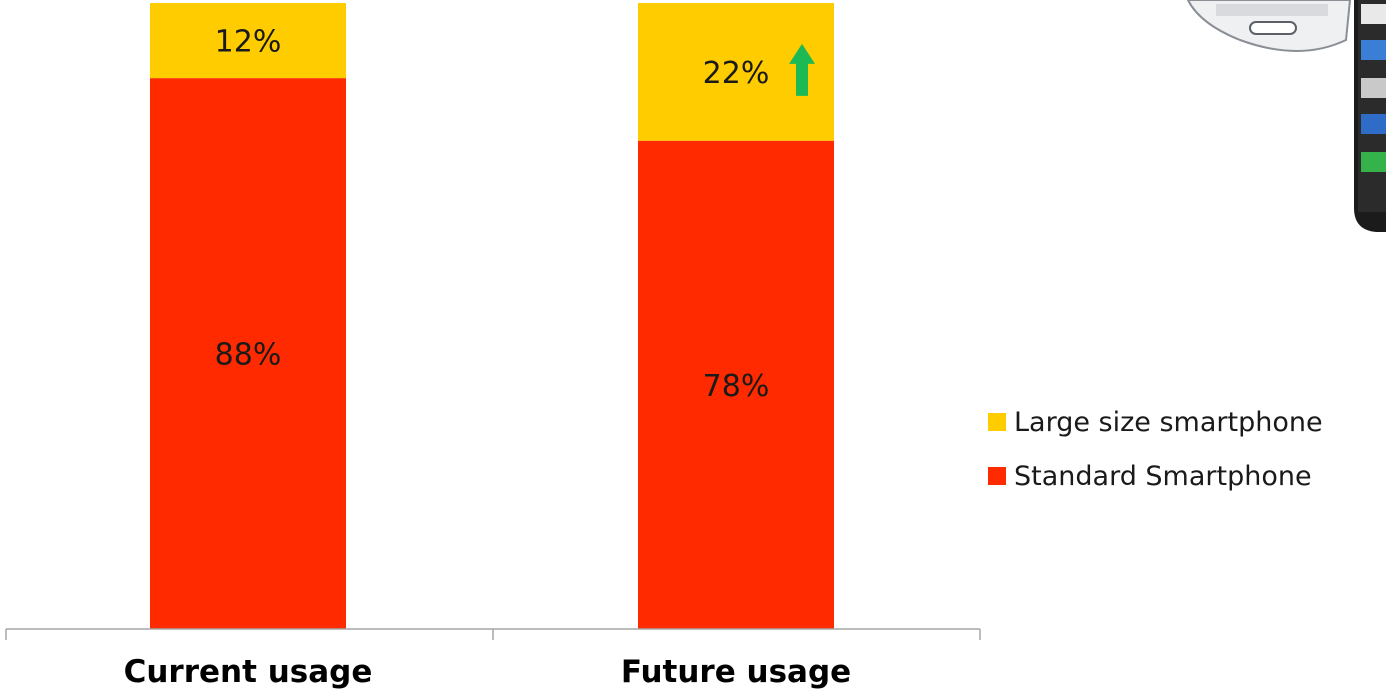 This screenshot has height=692, width=1386. I want to click on smartphone-icon, so click(1283, 116).